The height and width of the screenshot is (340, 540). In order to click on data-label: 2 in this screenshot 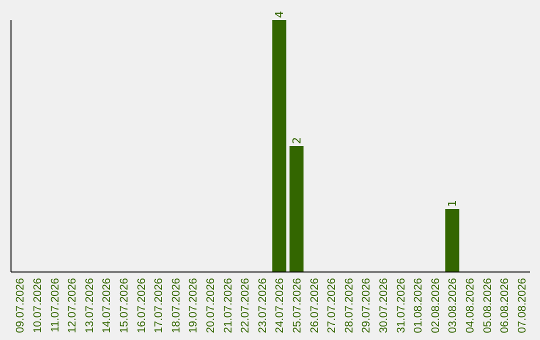, I will do `click(297, 140)`.